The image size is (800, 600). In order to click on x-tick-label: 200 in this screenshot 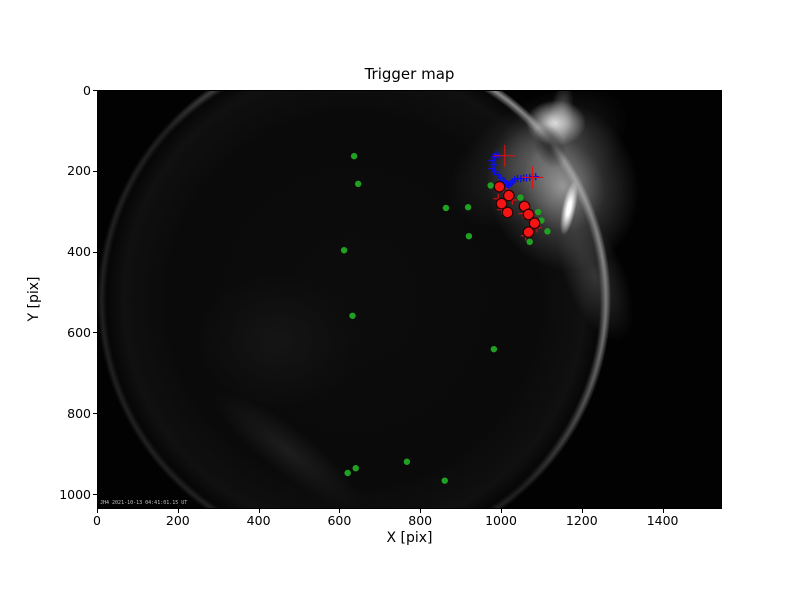, I will do `click(177, 520)`.